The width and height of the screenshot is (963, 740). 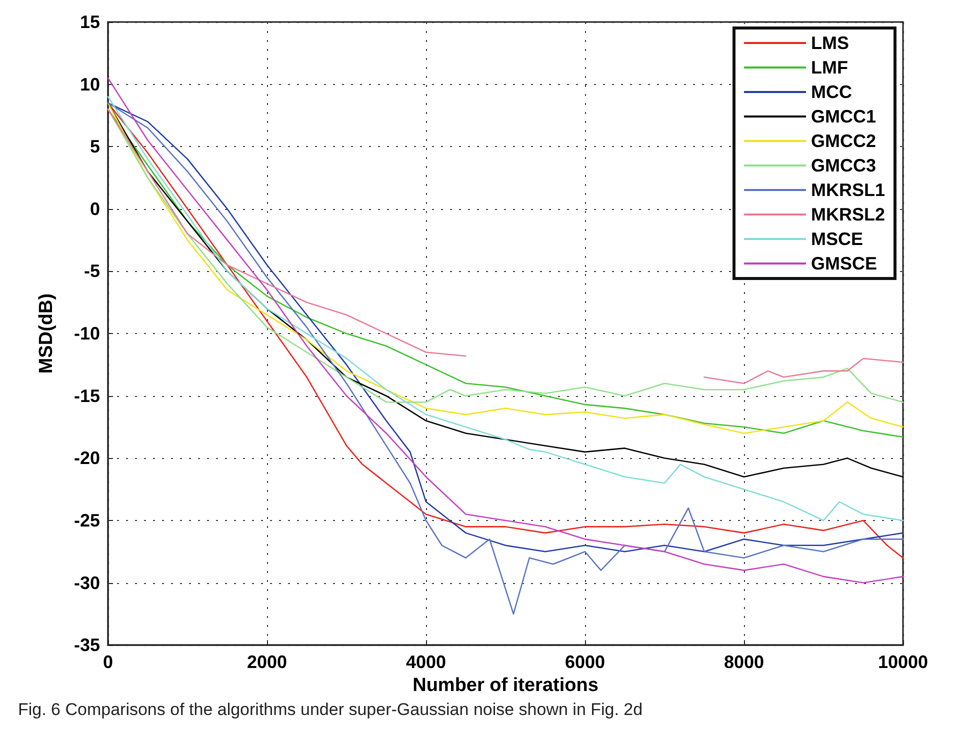 I want to click on y-tick-label: 0, so click(x=95, y=208).